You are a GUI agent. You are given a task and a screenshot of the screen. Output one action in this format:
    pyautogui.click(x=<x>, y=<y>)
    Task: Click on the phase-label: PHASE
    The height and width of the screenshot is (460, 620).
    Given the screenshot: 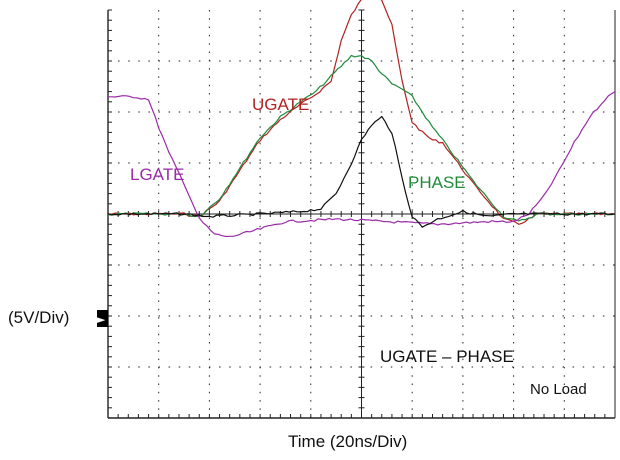 What is the action you would take?
    pyautogui.click(x=437, y=182)
    